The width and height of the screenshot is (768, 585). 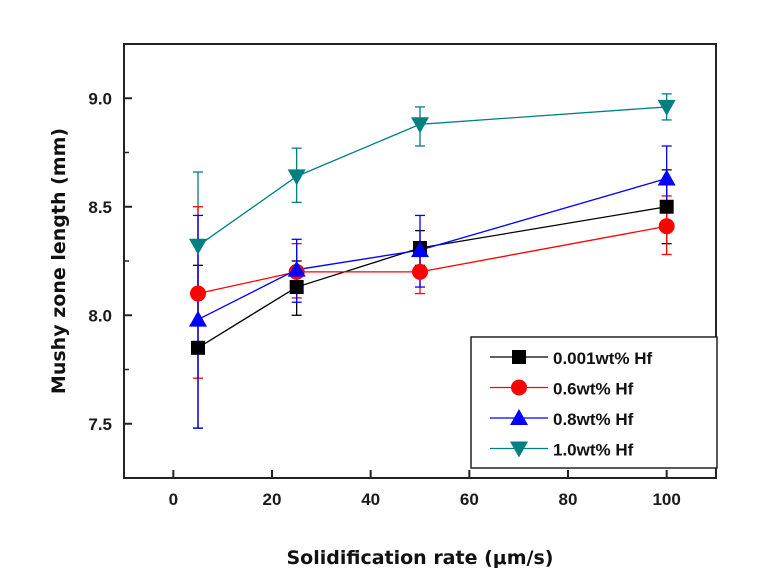 I want to click on legend-label: 1.0wt% Hf, so click(x=593, y=450).